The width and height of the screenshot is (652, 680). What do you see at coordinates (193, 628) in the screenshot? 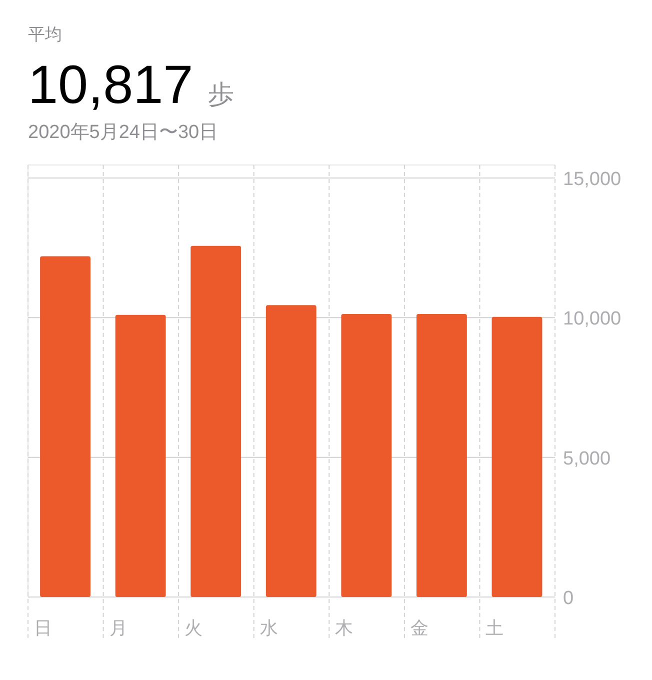
I see `x-tick-label: 火` at bounding box center [193, 628].